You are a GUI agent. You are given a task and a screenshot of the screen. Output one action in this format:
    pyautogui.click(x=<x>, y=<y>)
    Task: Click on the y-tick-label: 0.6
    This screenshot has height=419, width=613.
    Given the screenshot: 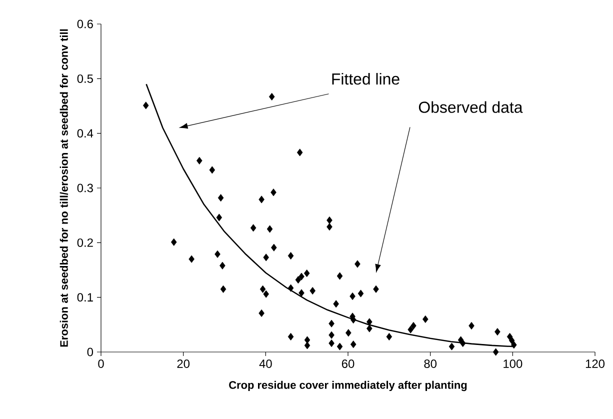 What is the action you would take?
    pyautogui.click(x=85, y=24)
    